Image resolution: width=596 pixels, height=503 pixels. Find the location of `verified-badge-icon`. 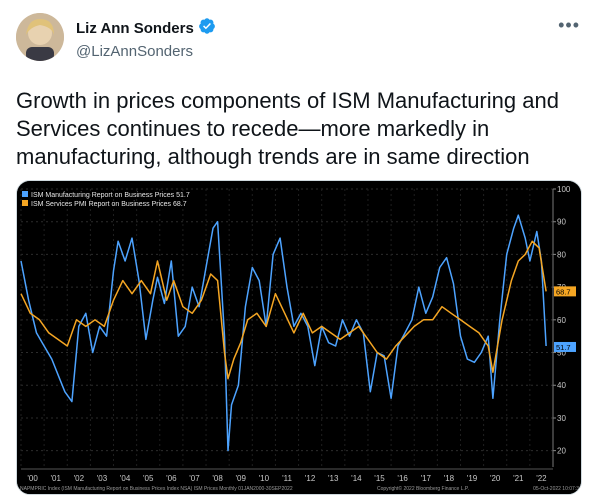

verified-badge-icon is located at coordinates (207, 28).